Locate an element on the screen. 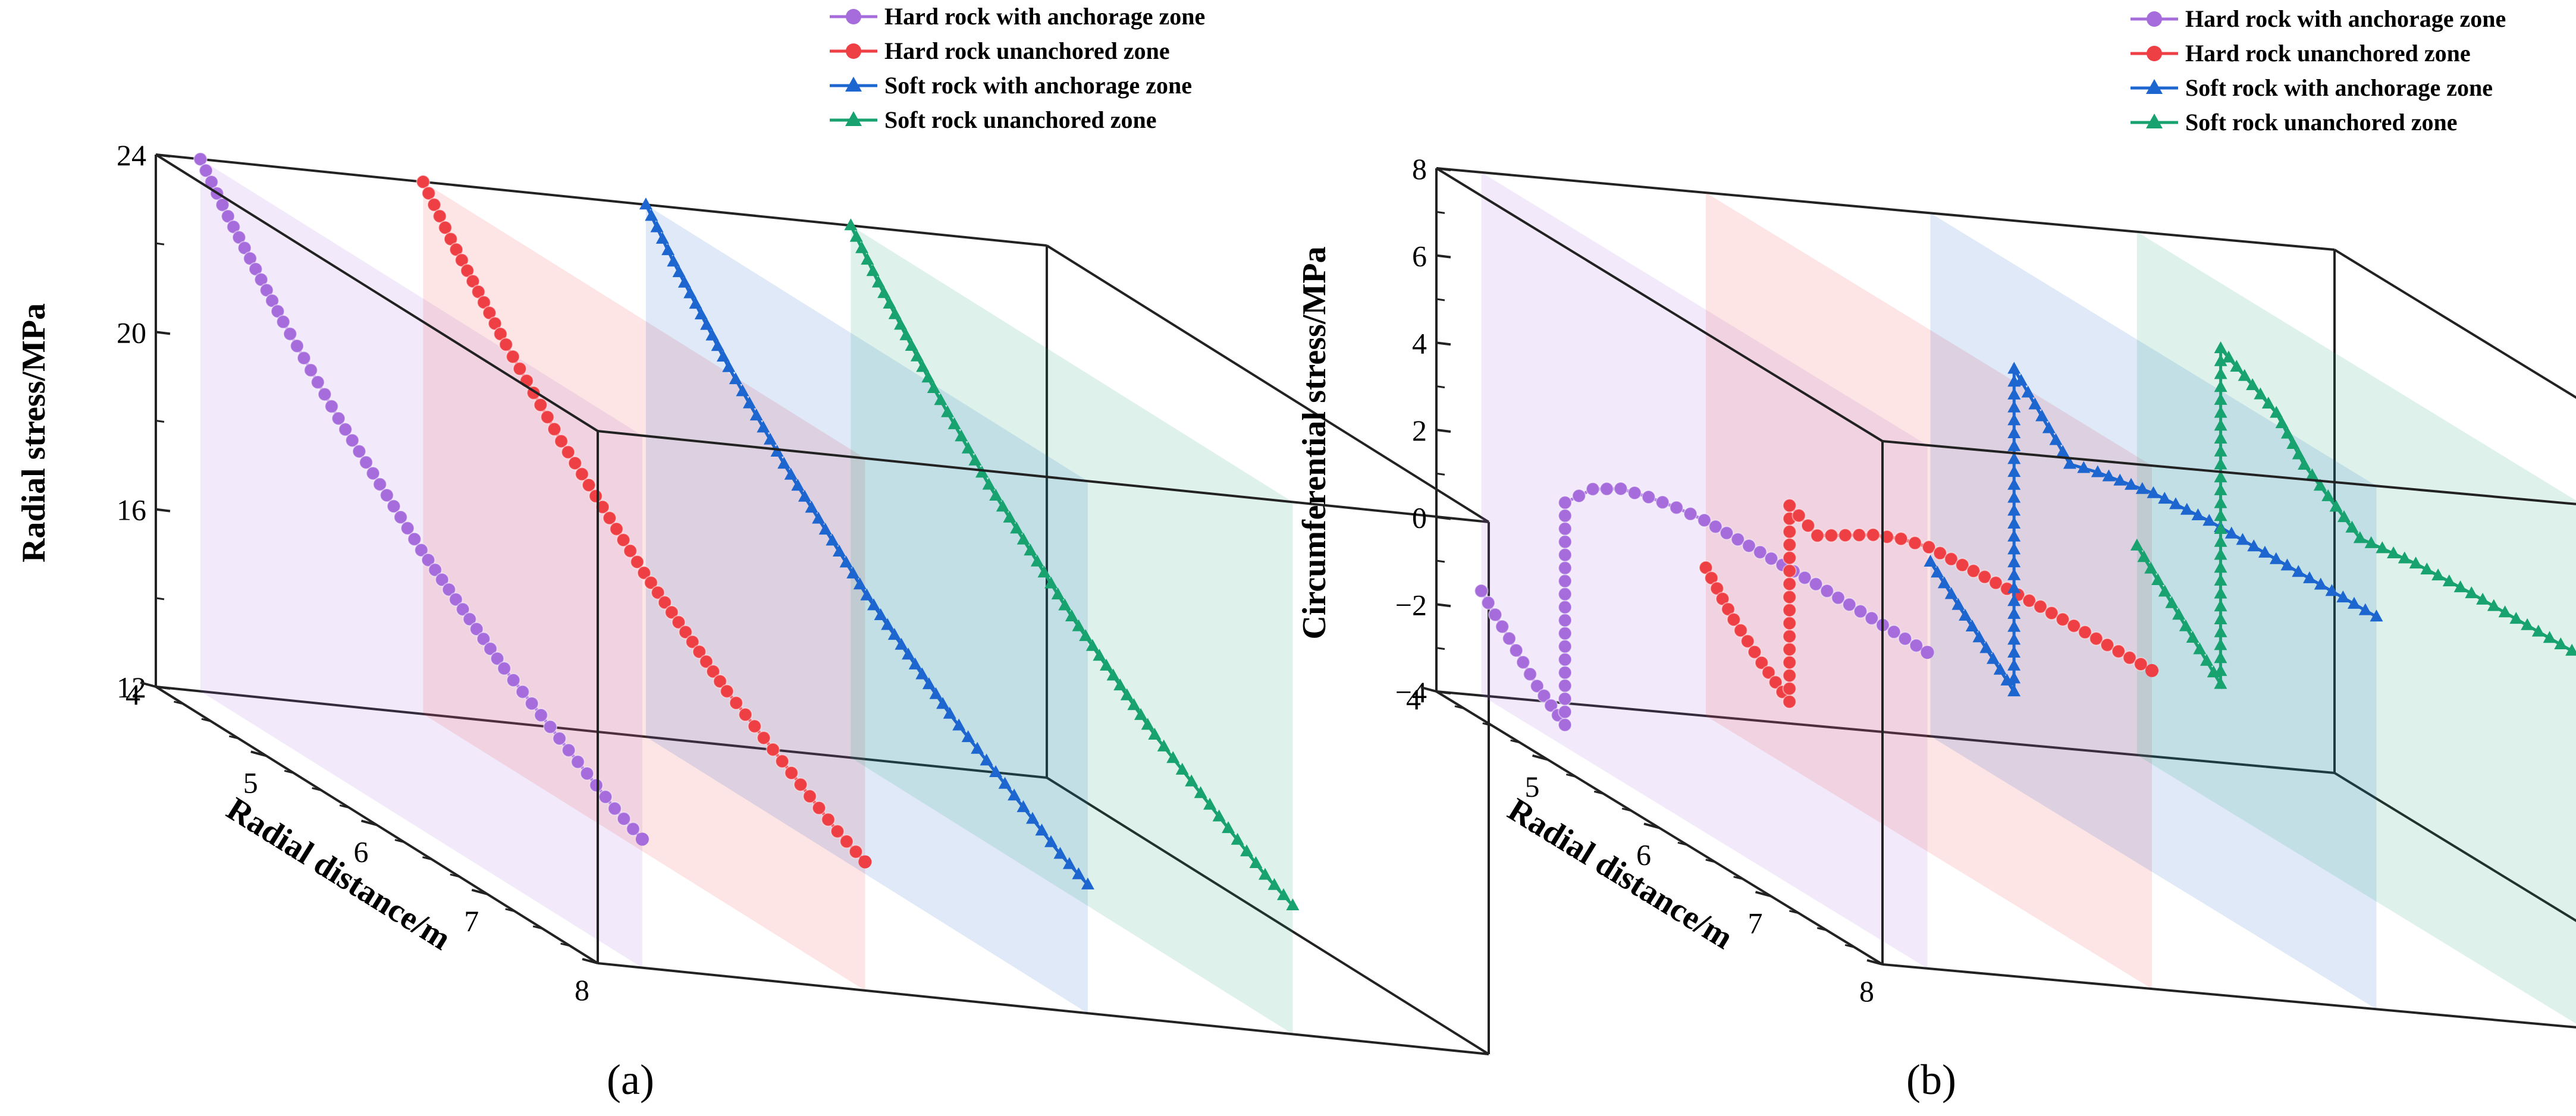  panel-a-legend-label: Hard rock with anchorage zone is located at coordinates (1044, 16).